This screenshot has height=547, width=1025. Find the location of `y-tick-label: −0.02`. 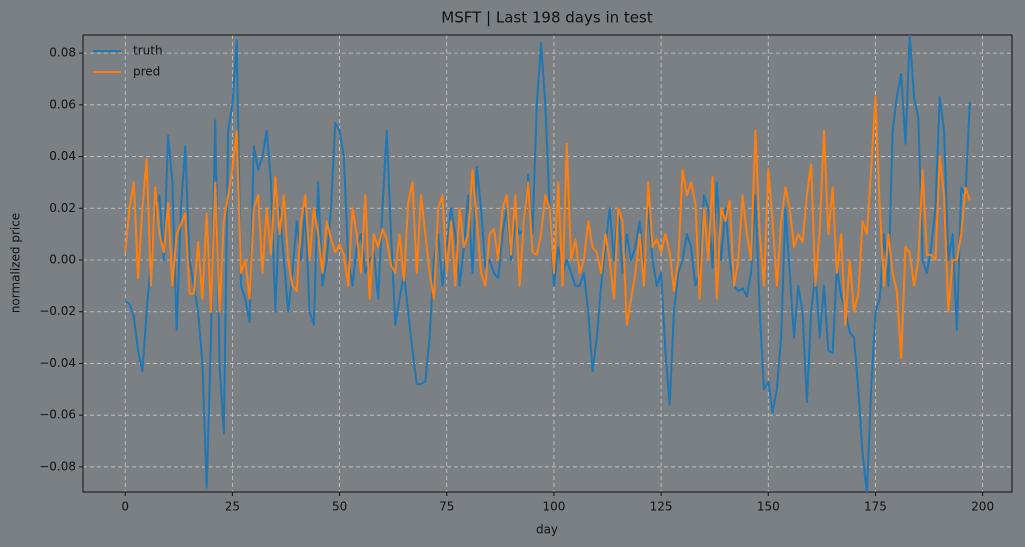

y-tick-label: −0.02 is located at coordinates (57, 311).